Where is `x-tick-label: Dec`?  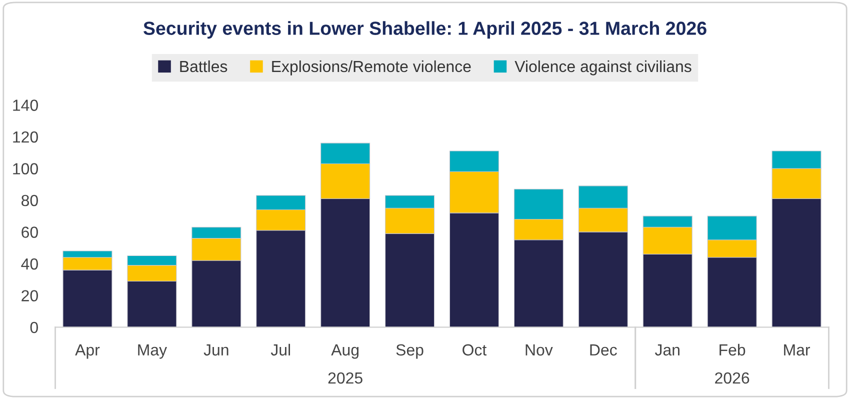
x-tick-label: Dec is located at coordinates (603, 350).